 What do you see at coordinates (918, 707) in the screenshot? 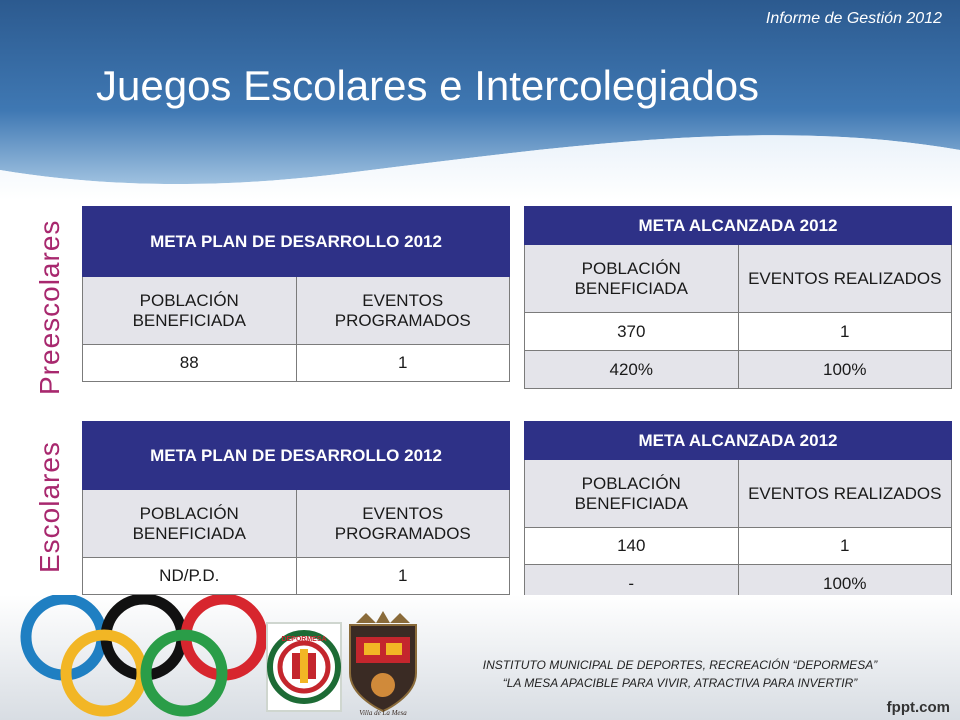
I see `brand-watermark: fppt.com` at bounding box center [918, 707].